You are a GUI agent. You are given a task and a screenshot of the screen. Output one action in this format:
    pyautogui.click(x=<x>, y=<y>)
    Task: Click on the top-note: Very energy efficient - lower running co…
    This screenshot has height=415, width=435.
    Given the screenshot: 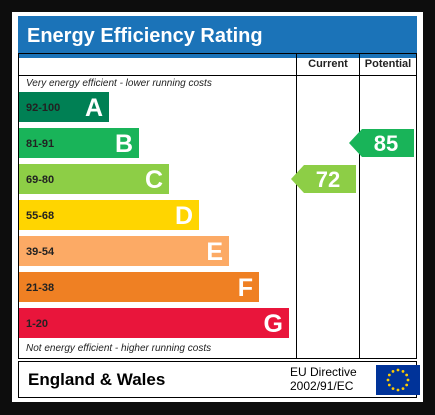 What is the action you would take?
    pyautogui.click(x=119, y=83)
    